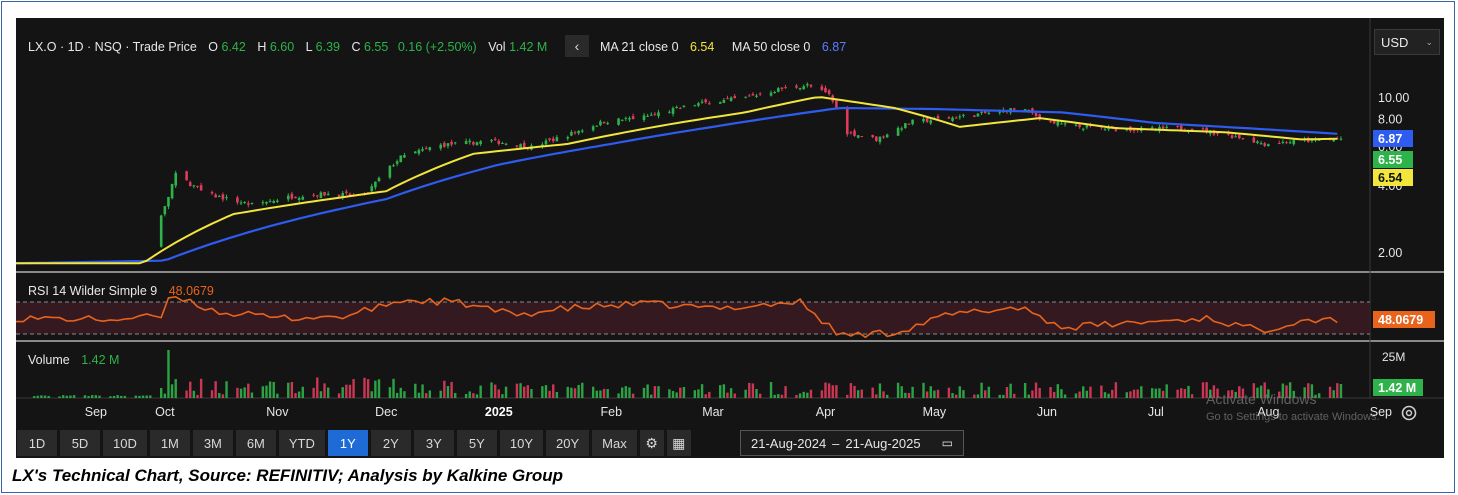 This screenshot has height=495, width=1458. Describe the element at coordinates (212, 443) in the screenshot. I see `range-button-3m: 3M` at that location.